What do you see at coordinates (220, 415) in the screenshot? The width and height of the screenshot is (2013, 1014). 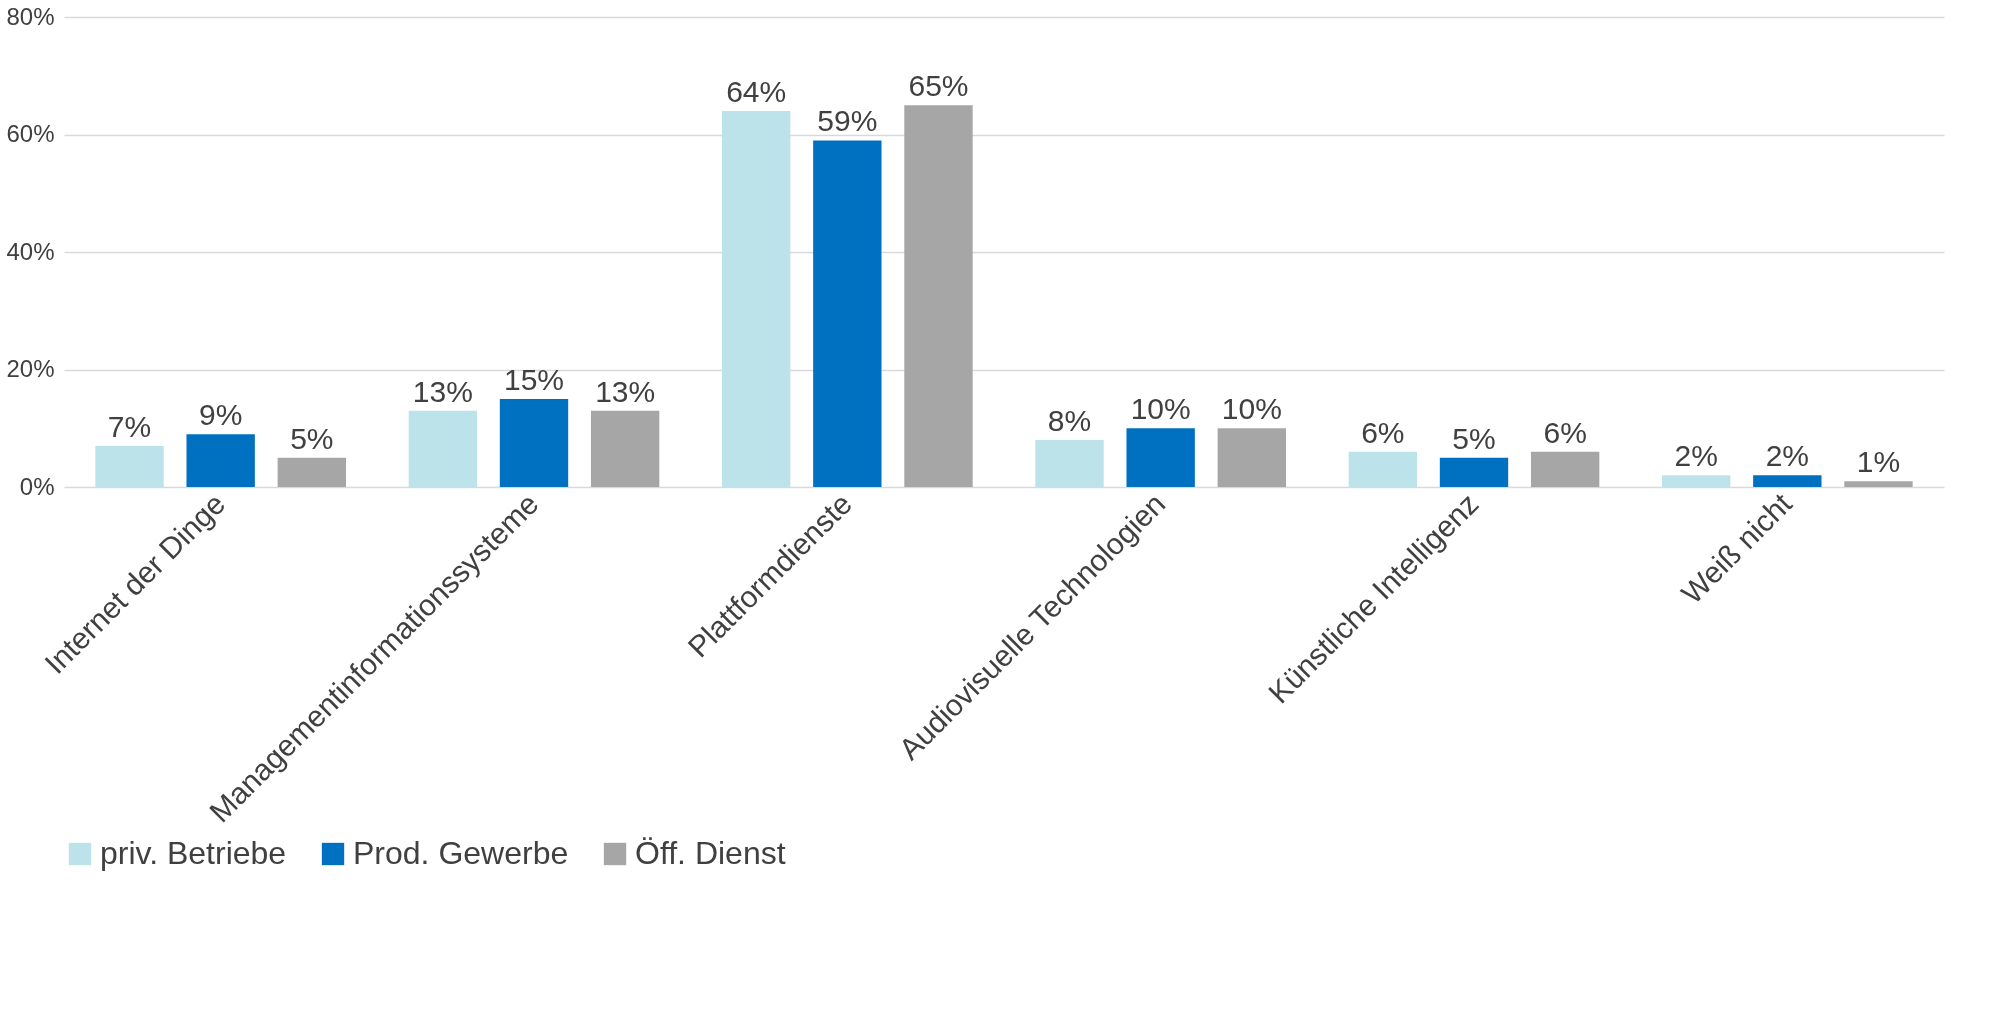 I see `data-label: 9%` at bounding box center [220, 415].